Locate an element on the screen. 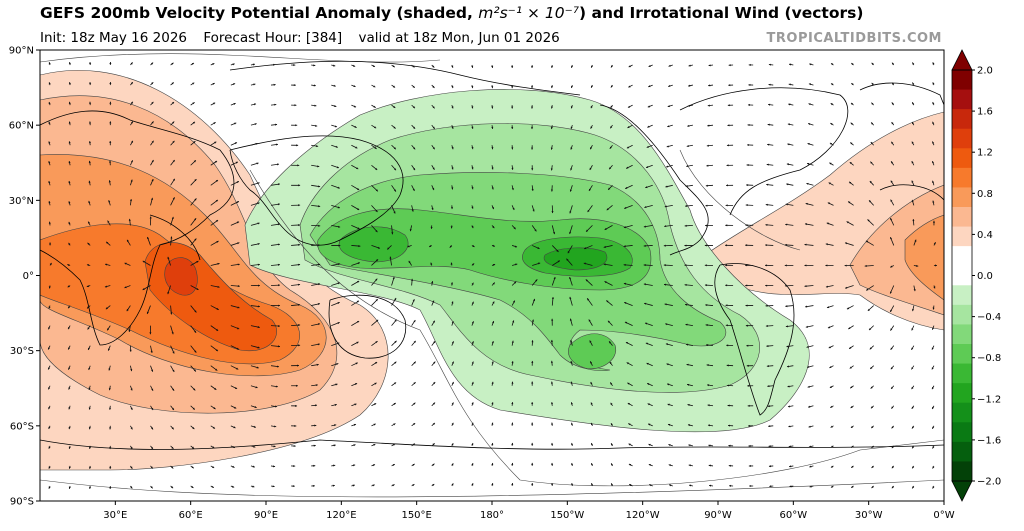  colorbar-tick-label: −0.8 is located at coordinates (989, 358).